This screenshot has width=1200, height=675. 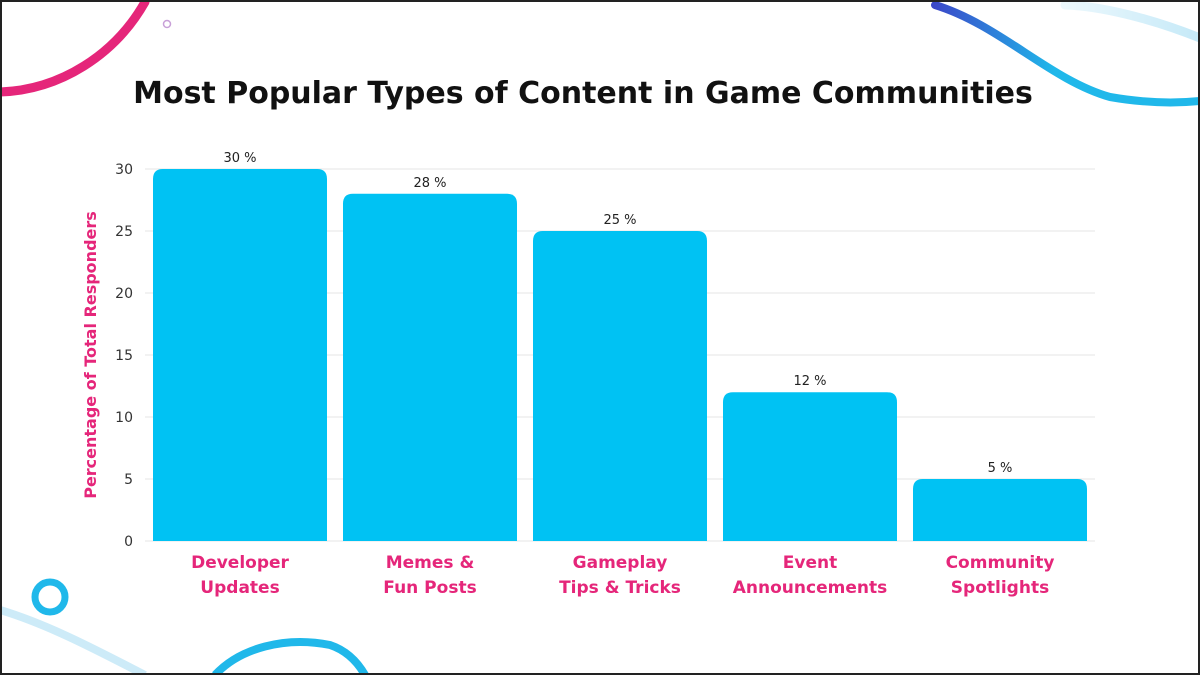 What do you see at coordinates (124, 170) in the screenshot?
I see `y-tick-label: 30` at bounding box center [124, 170].